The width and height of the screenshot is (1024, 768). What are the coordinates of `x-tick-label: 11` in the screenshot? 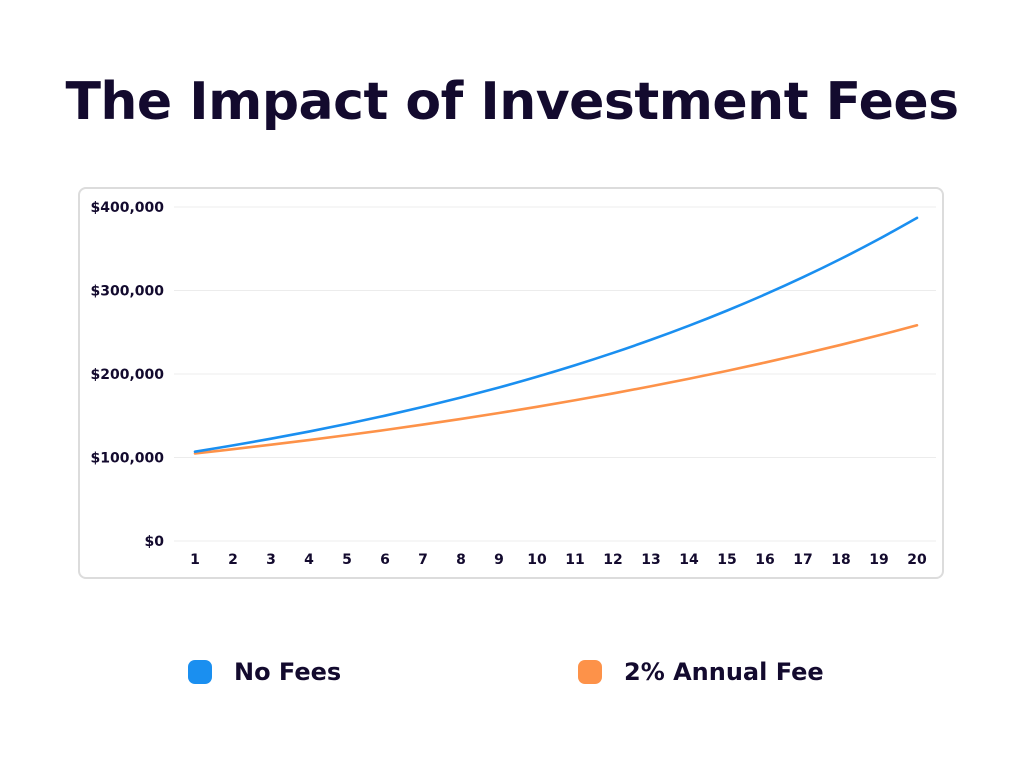 It's located at (574, 560).